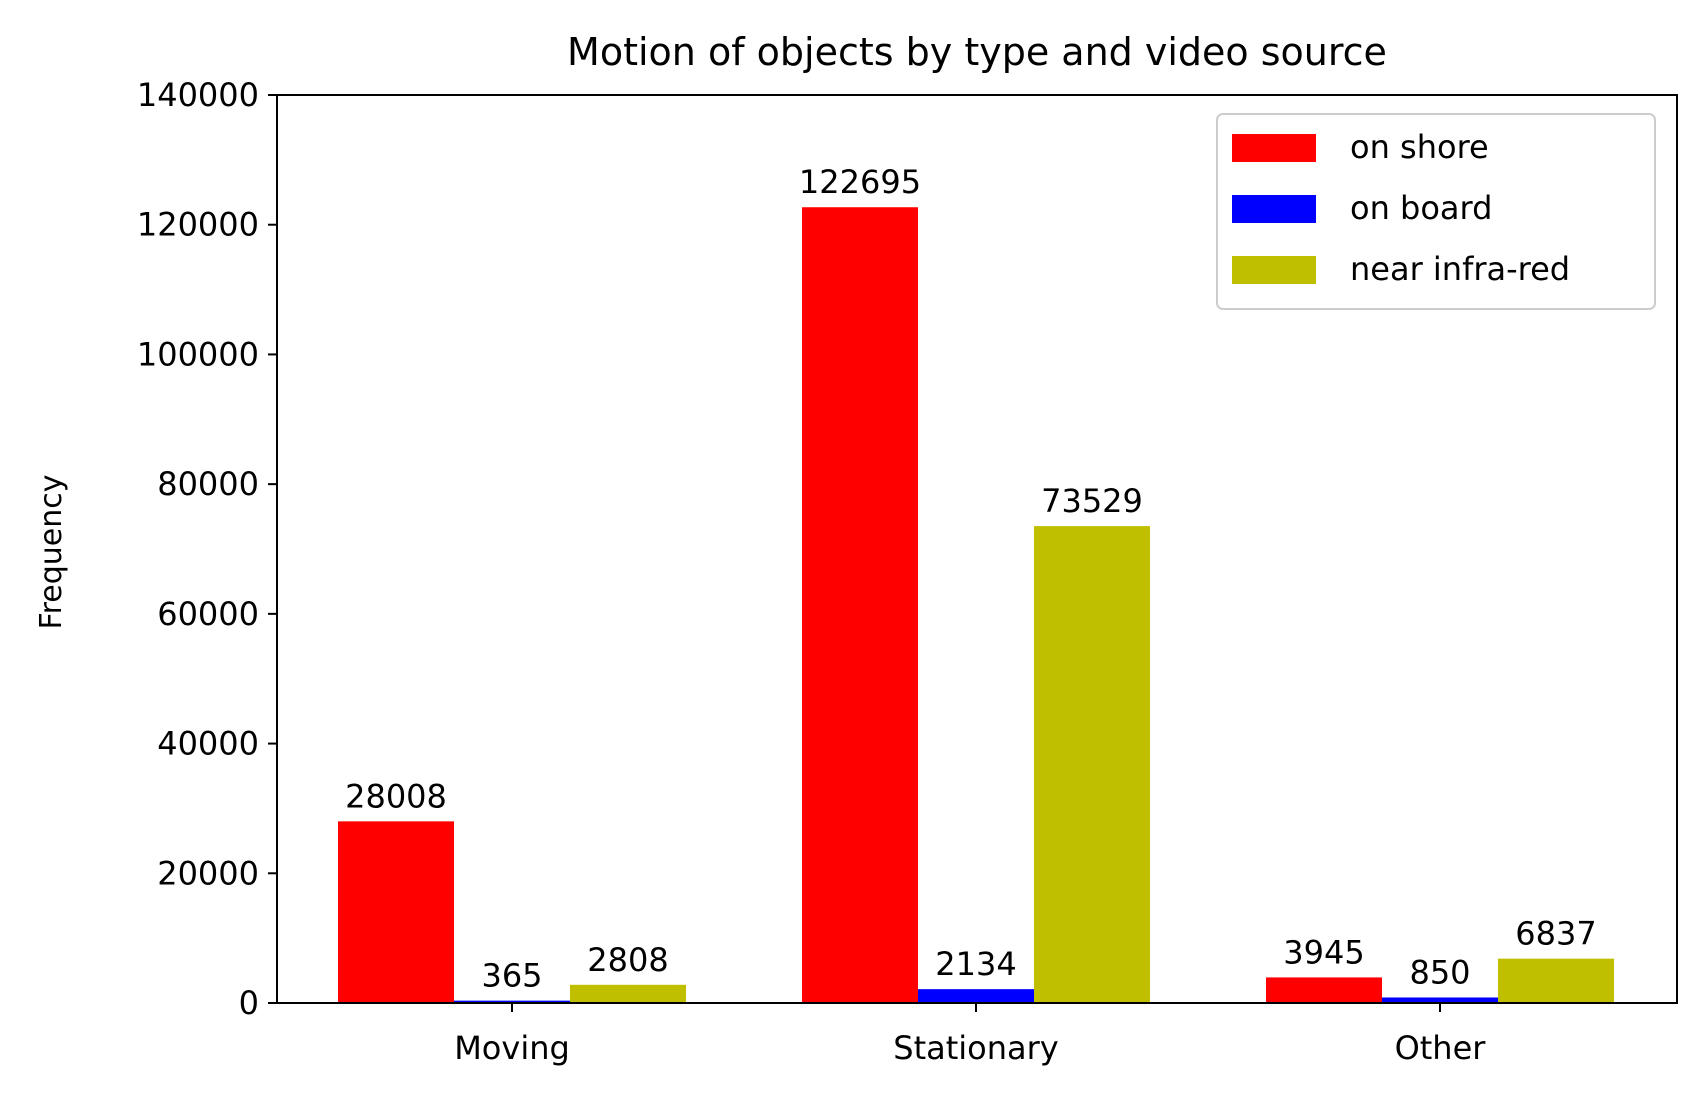 The width and height of the screenshot is (1703, 1098). I want to click on data-label-other-near-infra-red: 6837, so click(1555, 934).